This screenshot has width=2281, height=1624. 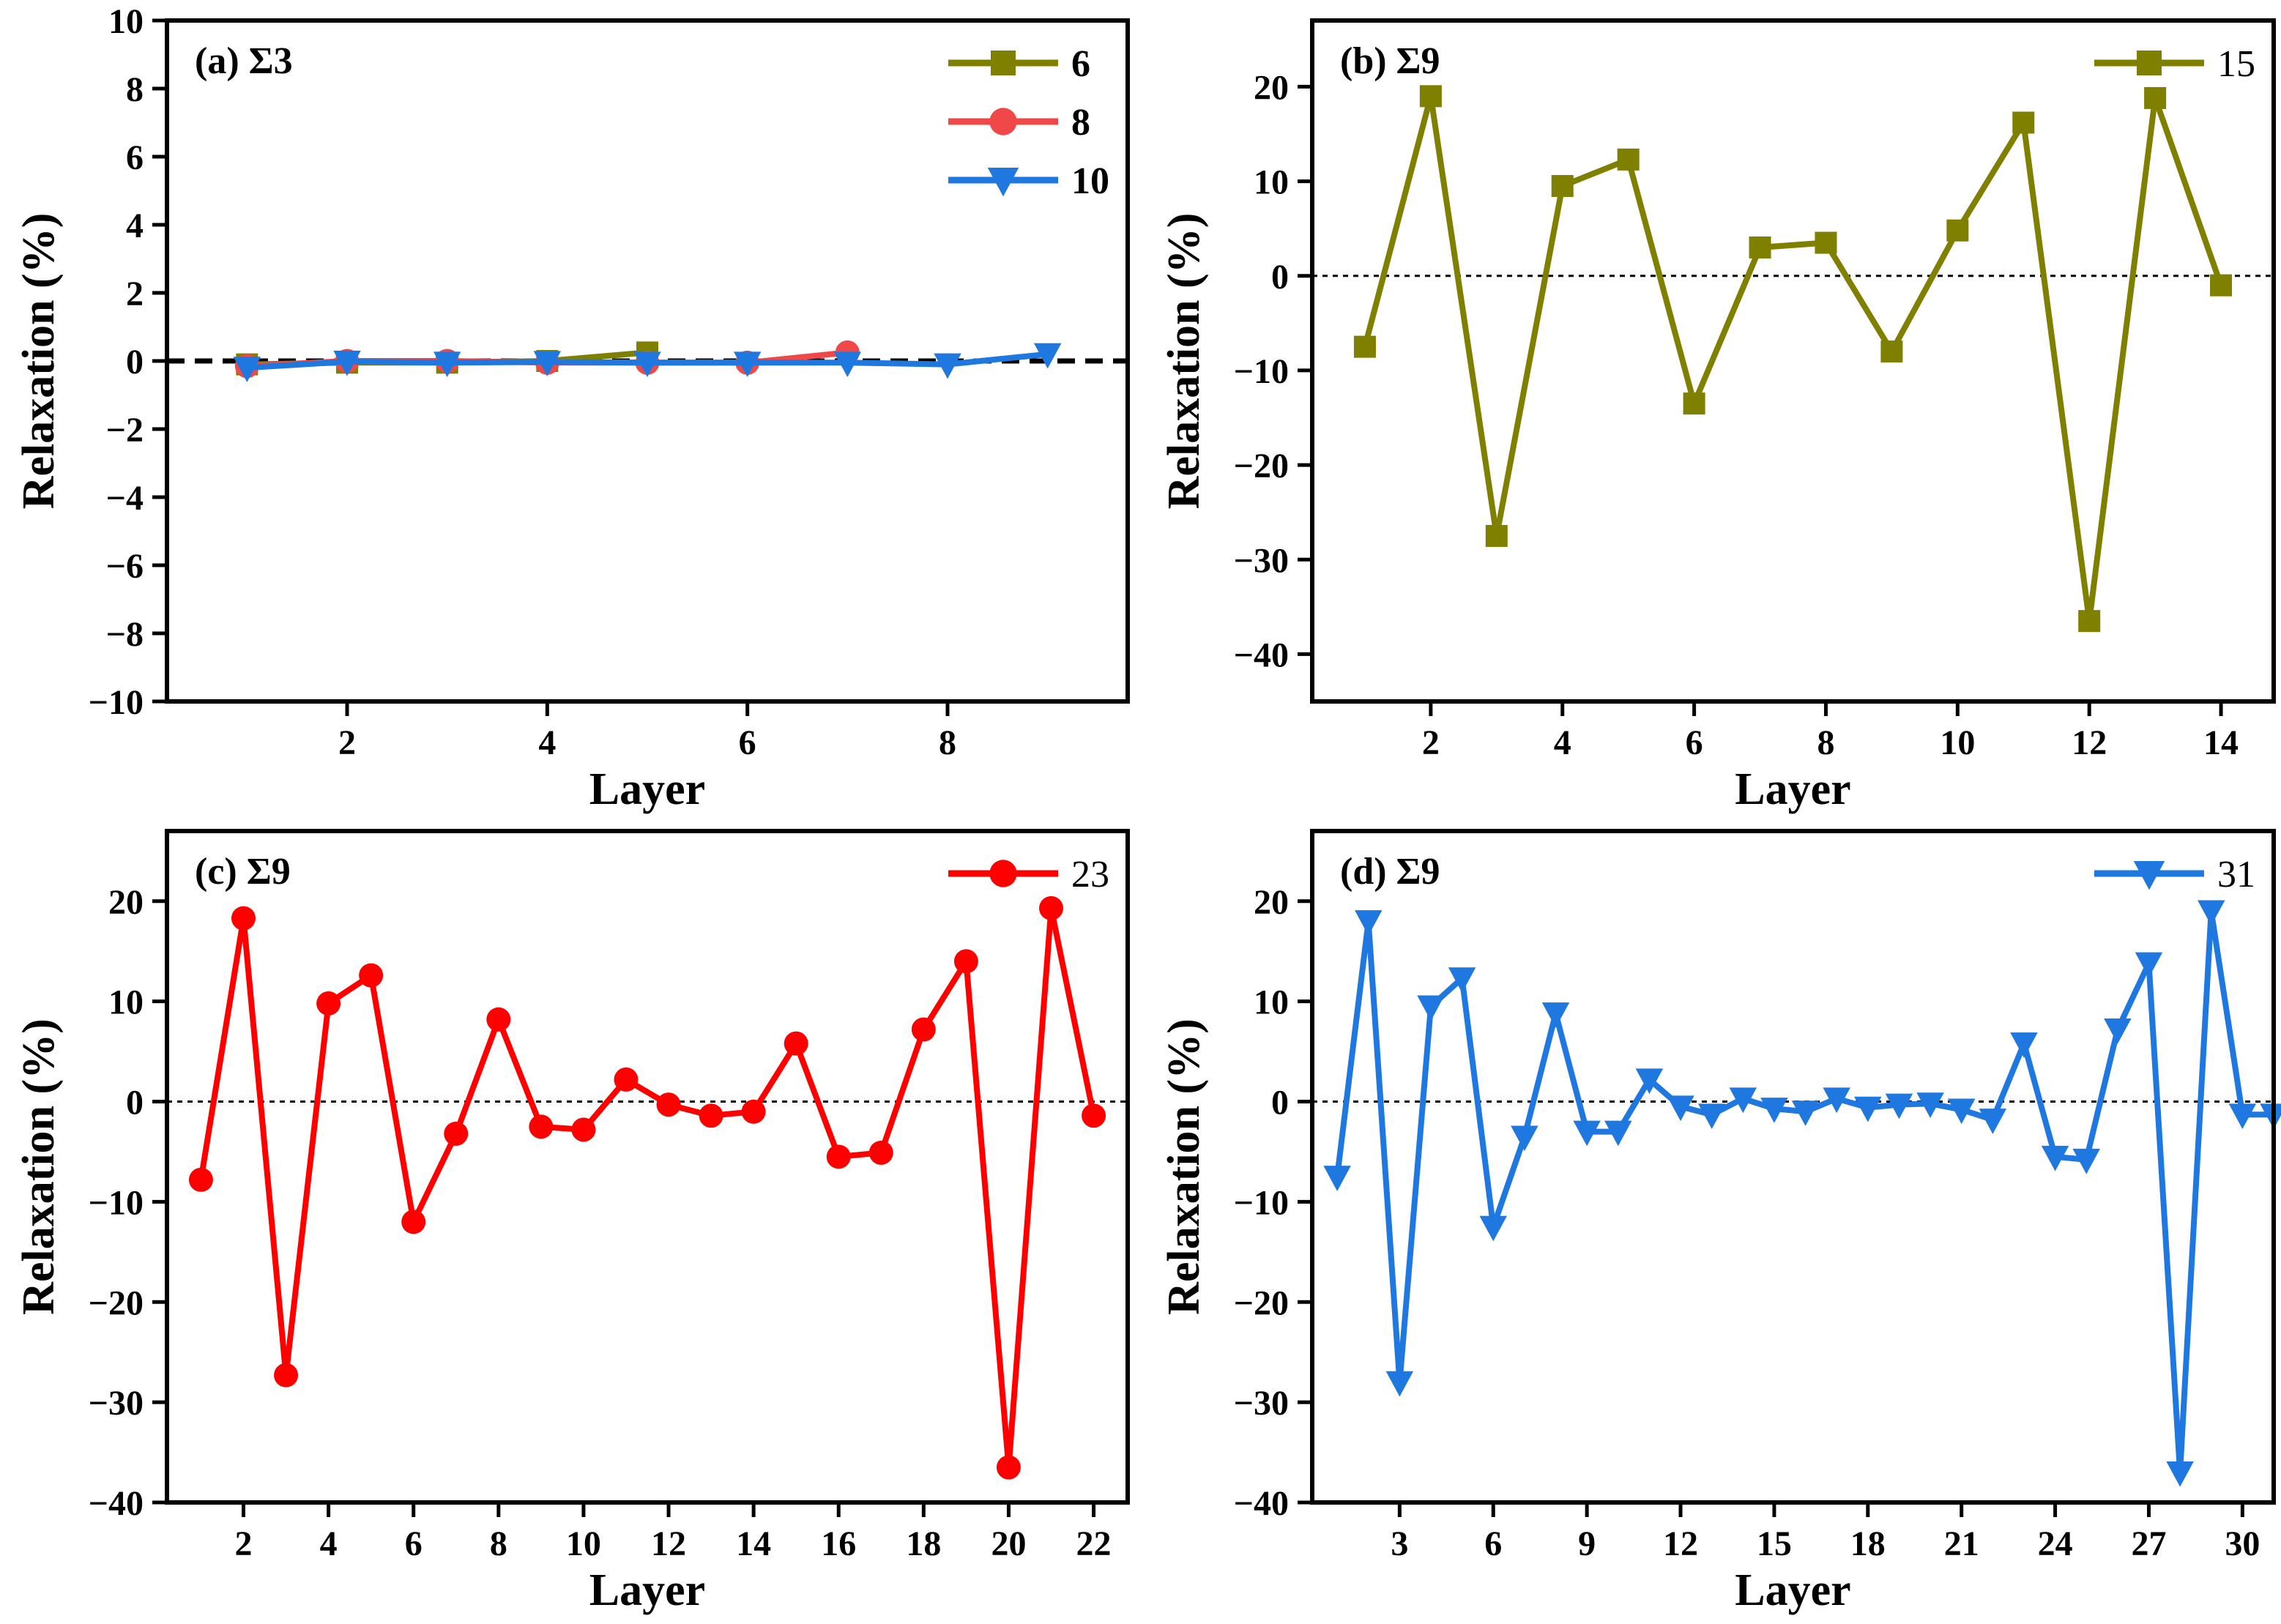 What do you see at coordinates (1261, 1503) in the screenshot?
I see `y-tick-label: −40` at bounding box center [1261, 1503].